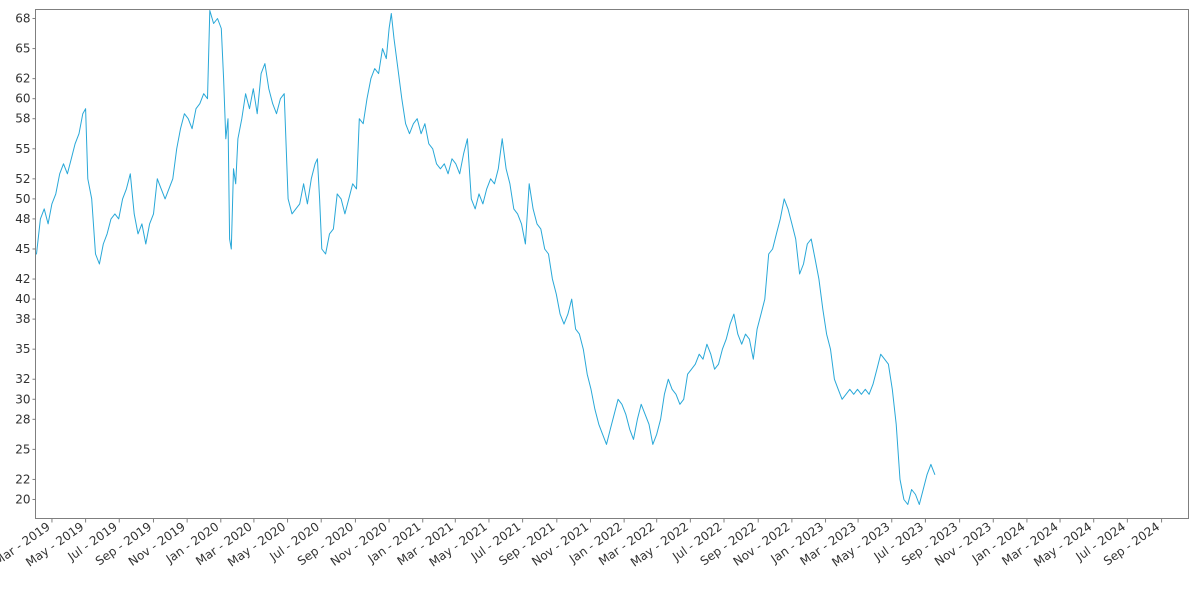 This screenshot has height=600, width=1200. What do you see at coordinates (22, 249) in the screenshot?
I see `y-tick-label: 45` at bounding box center [22, 249].